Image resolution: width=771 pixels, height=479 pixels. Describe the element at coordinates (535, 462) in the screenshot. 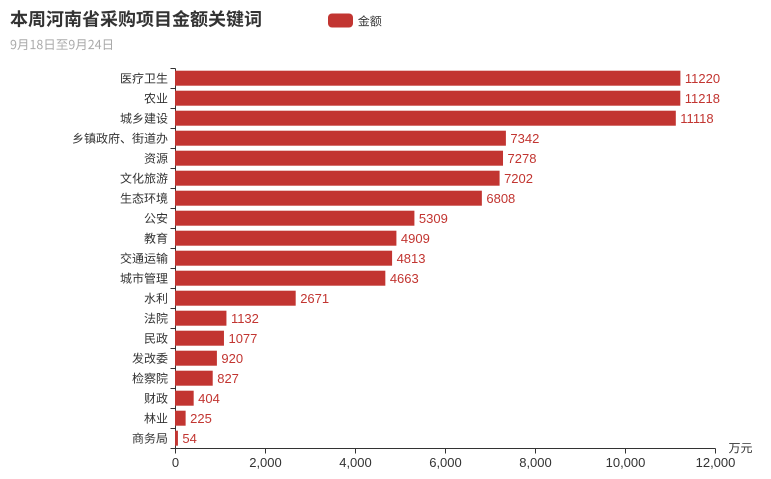

I see `svg-text: 8,000` at that location.